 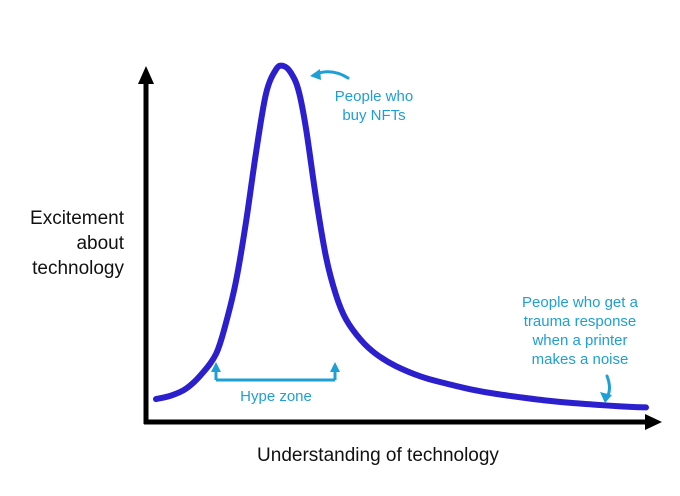 What do you see at coordinates (606, 388) in the screenshot?
I see `printer-arrow` at bounding box center [606, 388].